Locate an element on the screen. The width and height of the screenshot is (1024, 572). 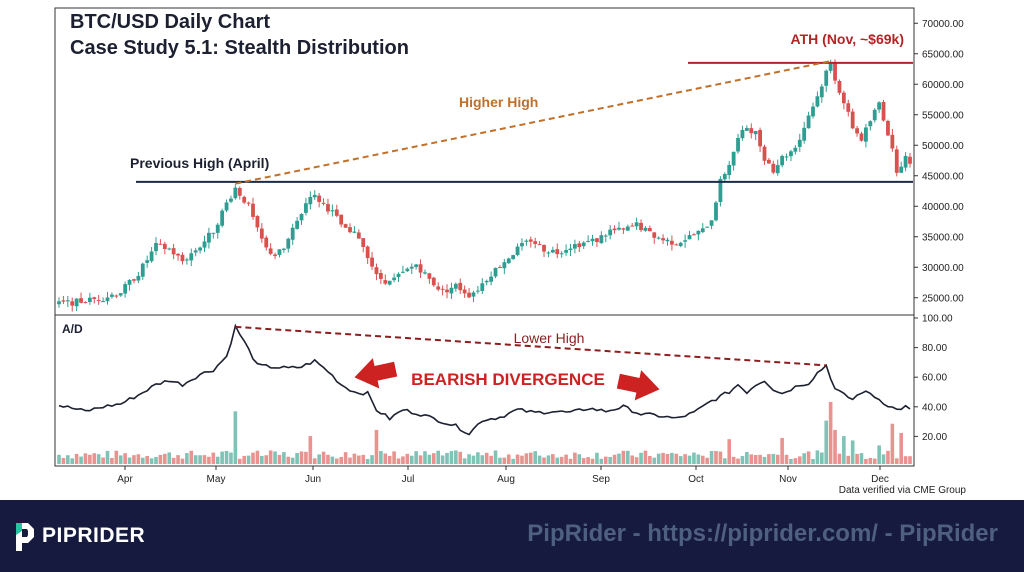
ad-panel-label: A/D is located at coordinates (72, 329).